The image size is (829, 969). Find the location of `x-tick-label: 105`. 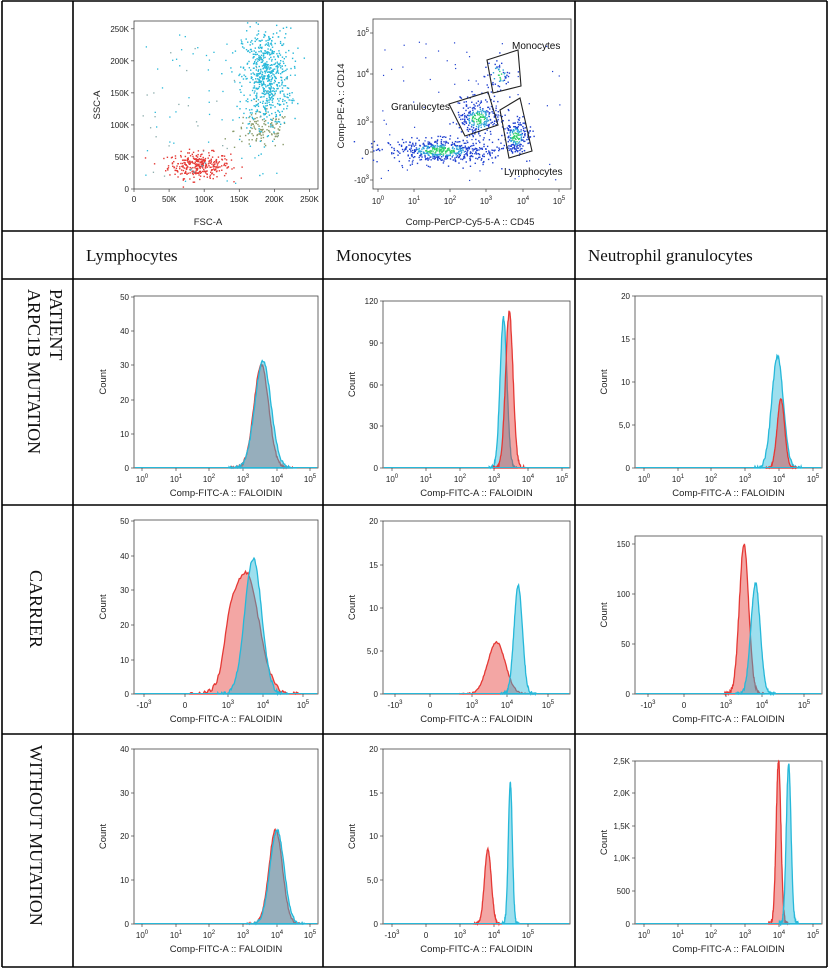

x-tick-label: 105 is located at coordinates (528, 935).